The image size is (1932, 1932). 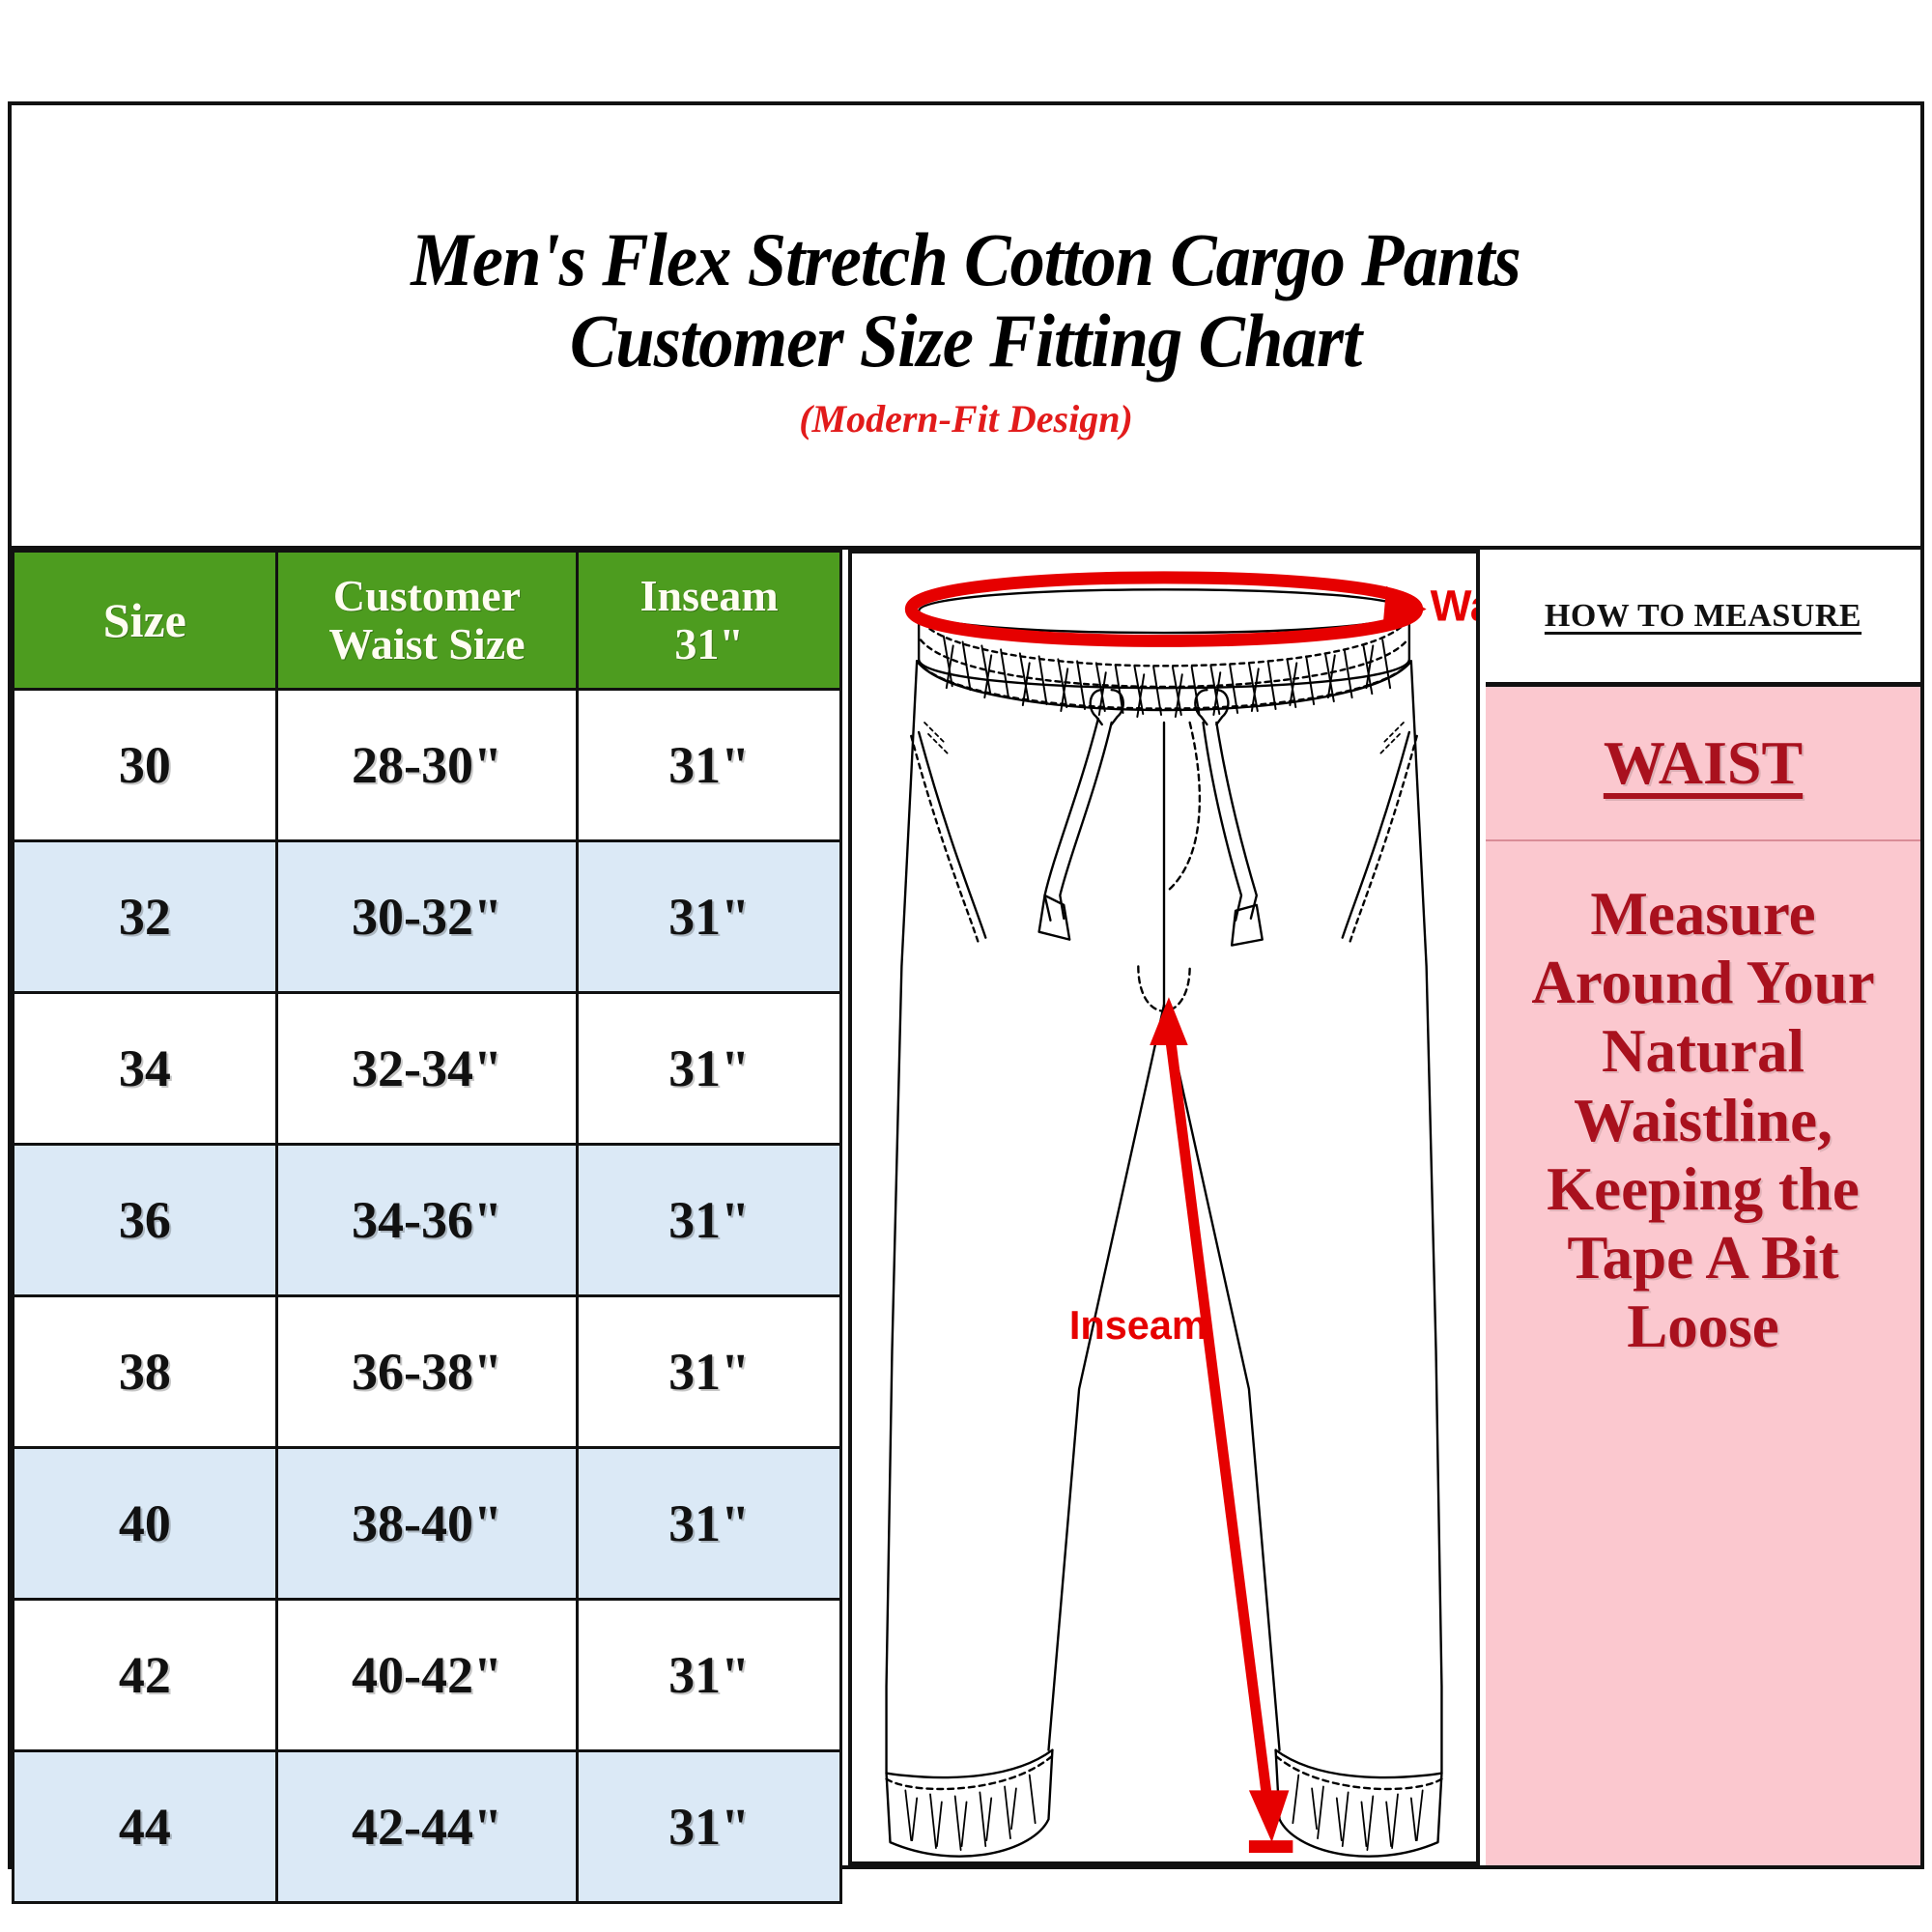 I want to click on cell-size: 30, so click(x=145, y=765).